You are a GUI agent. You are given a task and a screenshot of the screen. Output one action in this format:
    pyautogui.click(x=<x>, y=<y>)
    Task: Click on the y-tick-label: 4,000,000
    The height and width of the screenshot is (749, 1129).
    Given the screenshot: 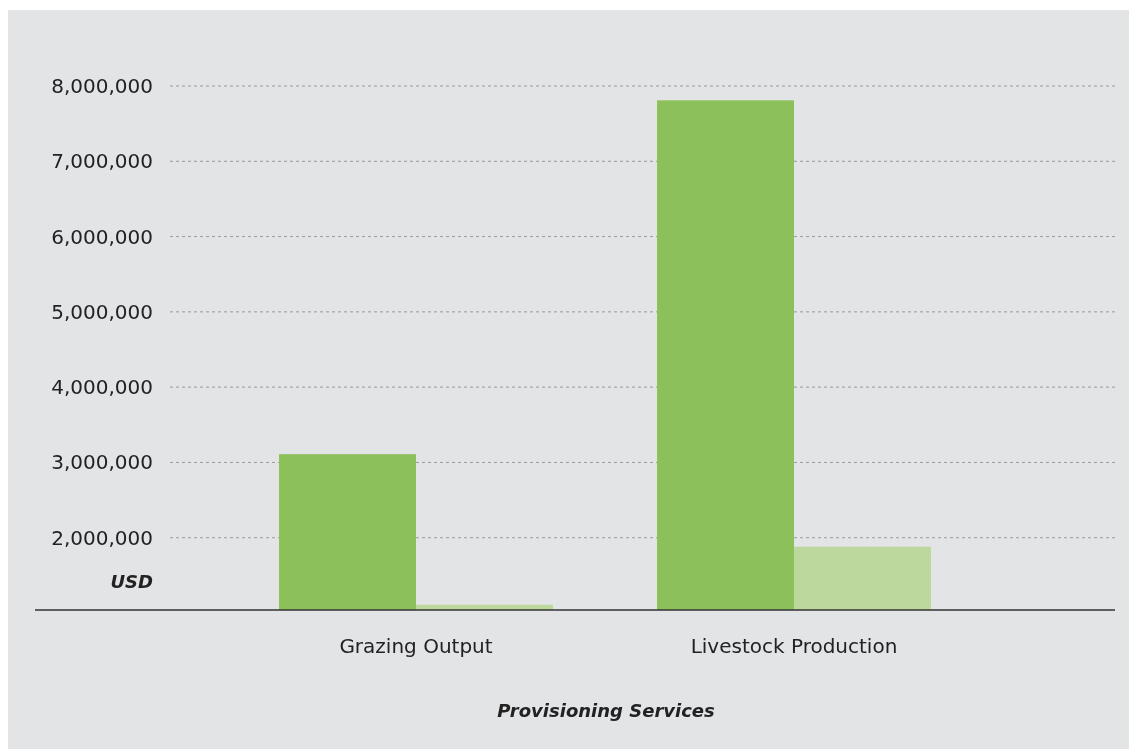 What is the action you would take?
    pyautogui.click(x=102, y=387)
    